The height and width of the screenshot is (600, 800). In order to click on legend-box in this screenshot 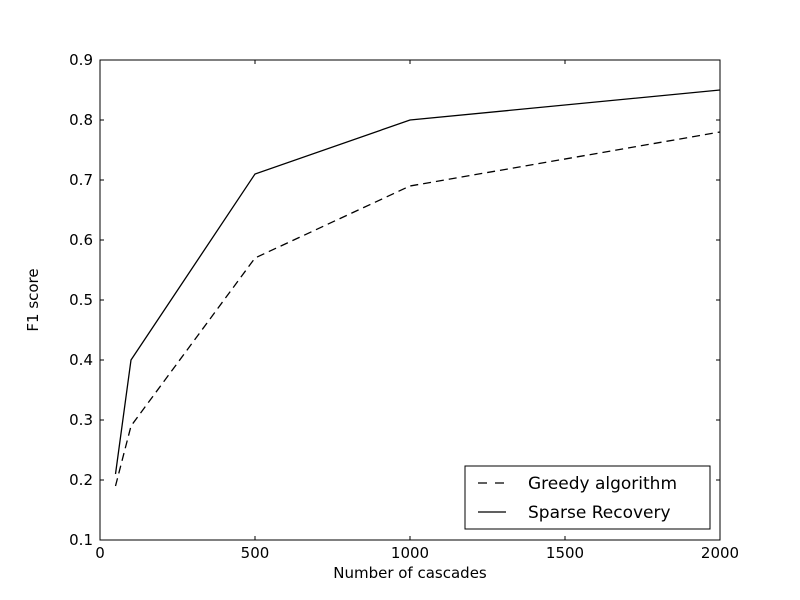, I will do `click(587, 497)`.